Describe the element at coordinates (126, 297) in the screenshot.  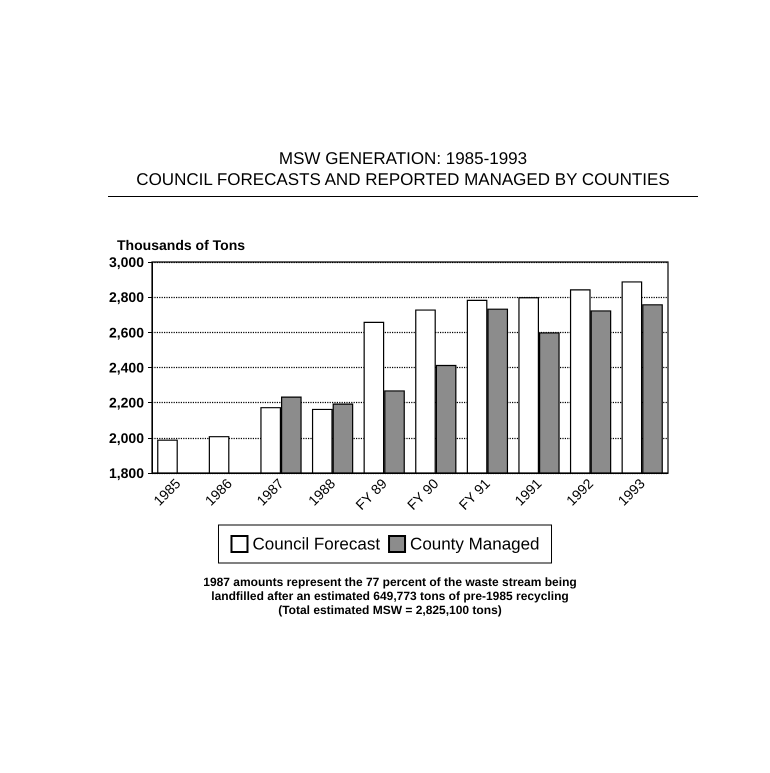
I see `y-tick-label: 2,800` at that location.